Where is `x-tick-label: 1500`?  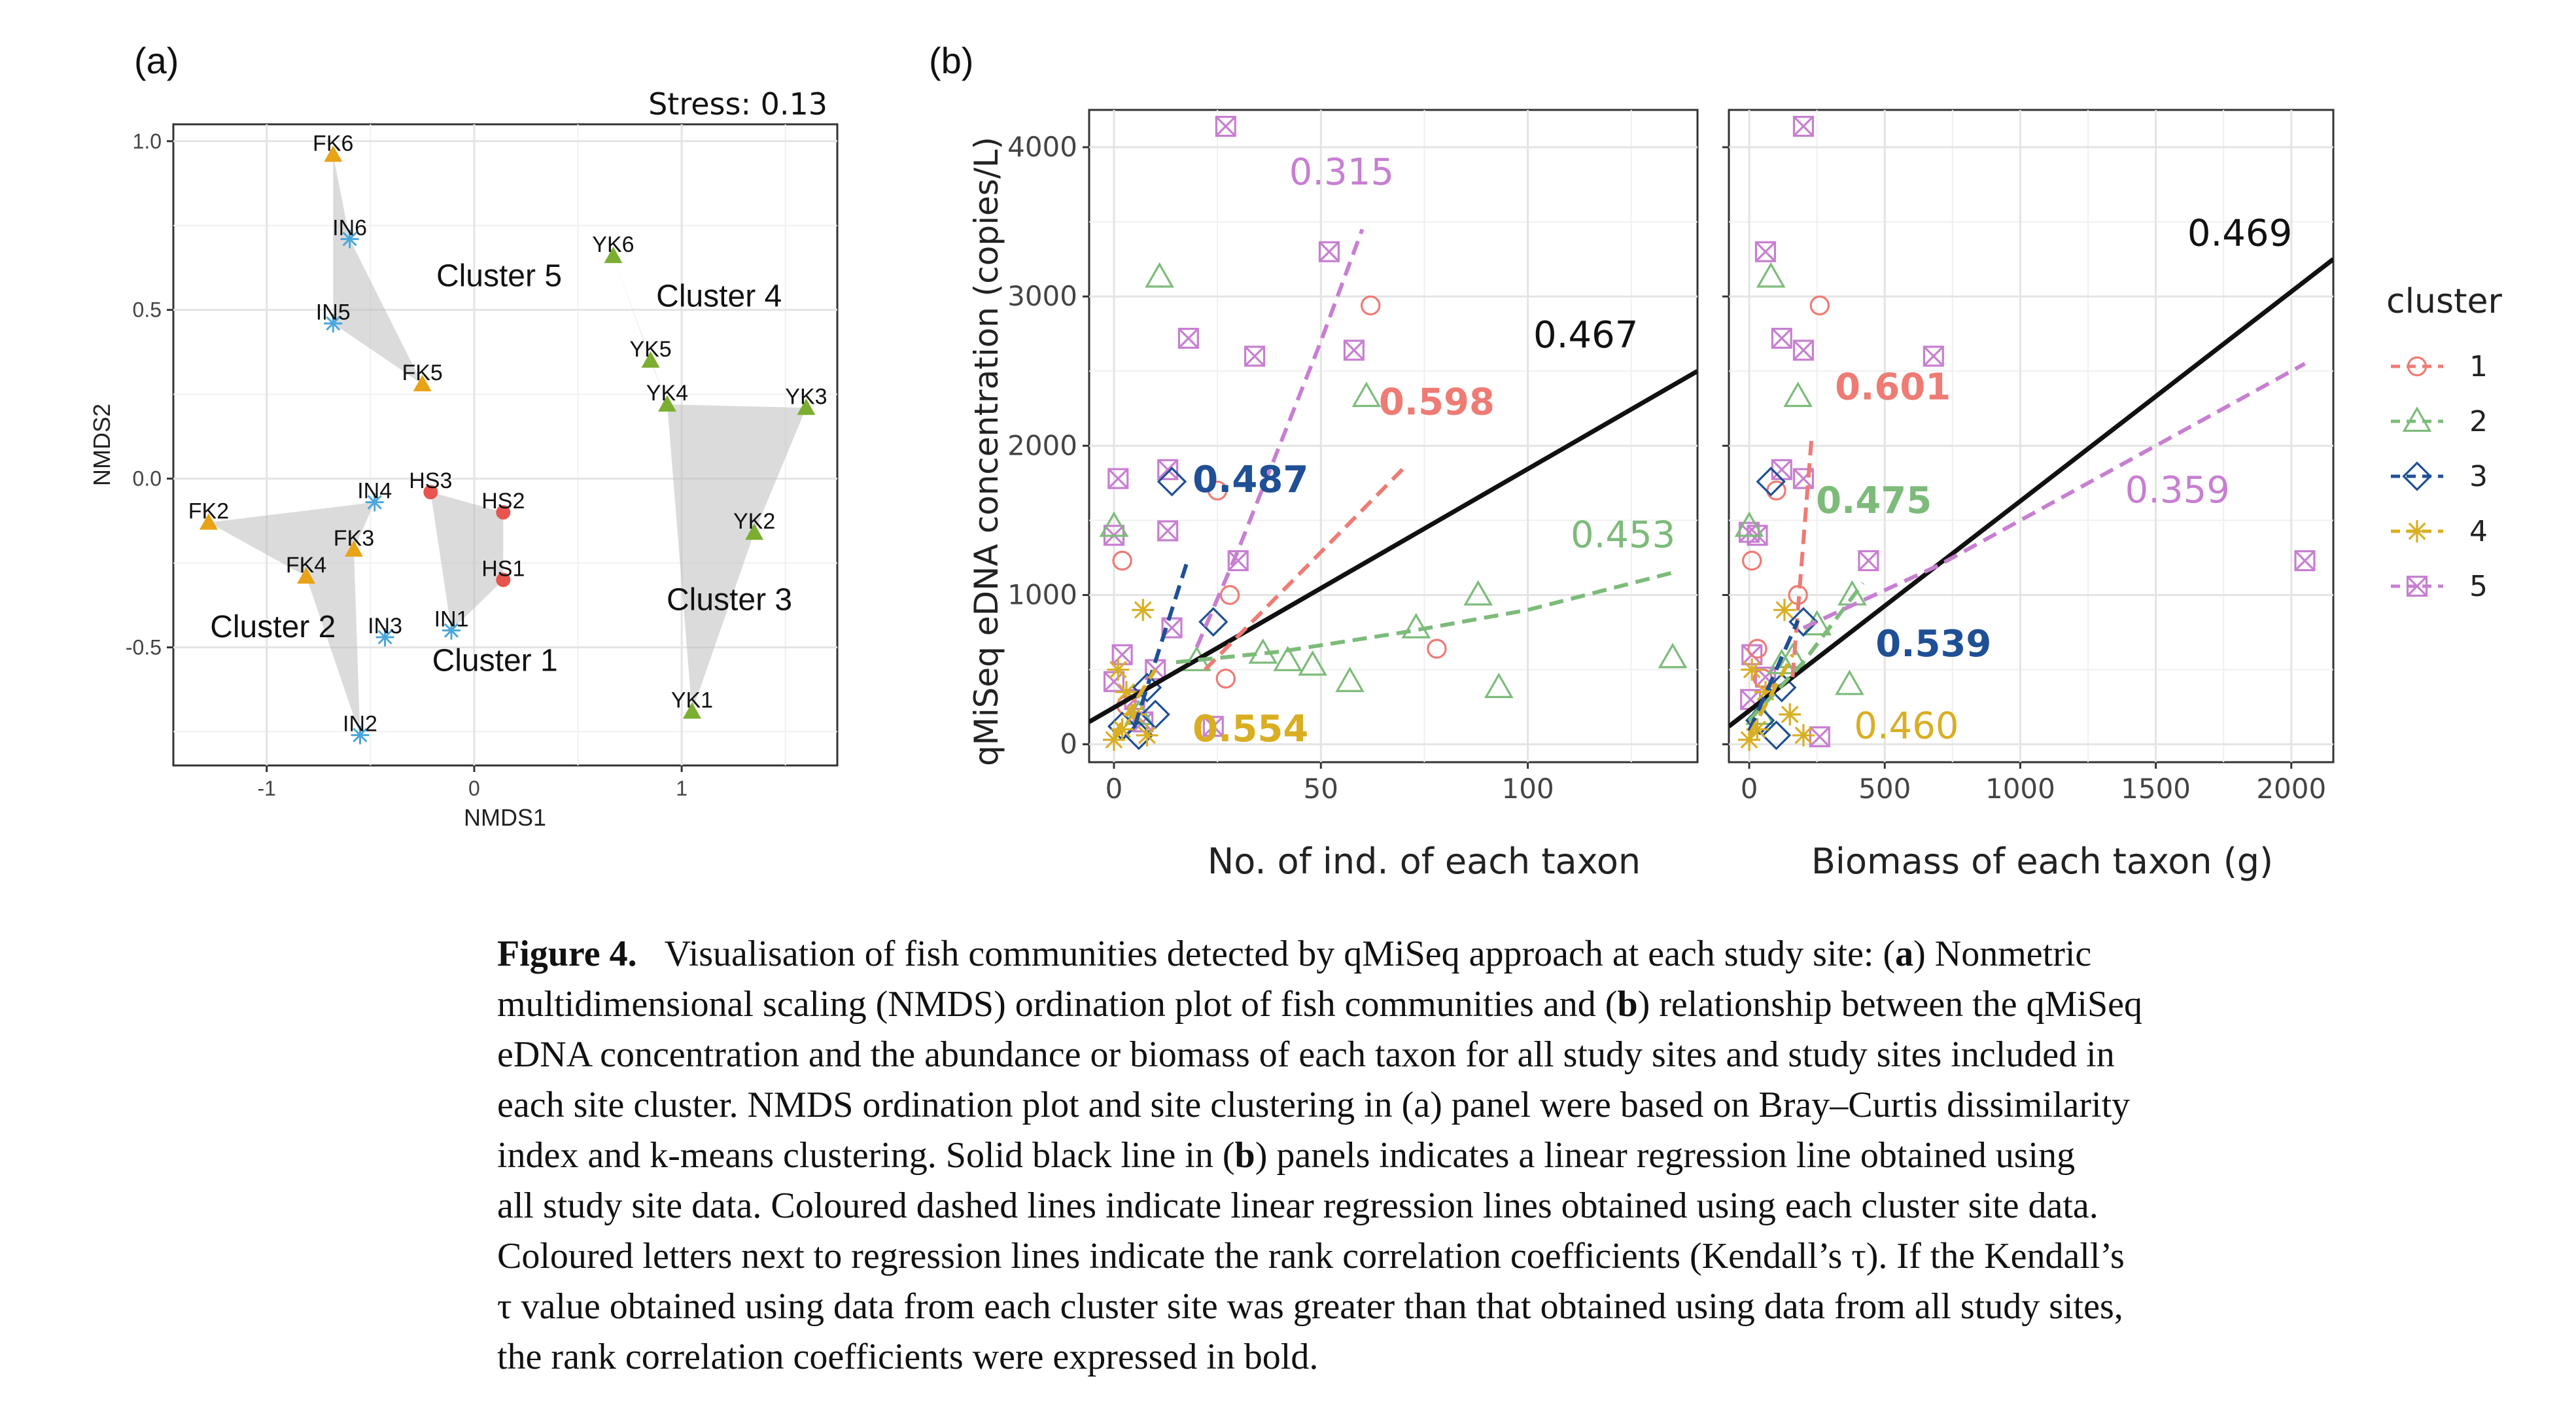 x-tick-label: 1500 is located at coordinates (2156, 789).